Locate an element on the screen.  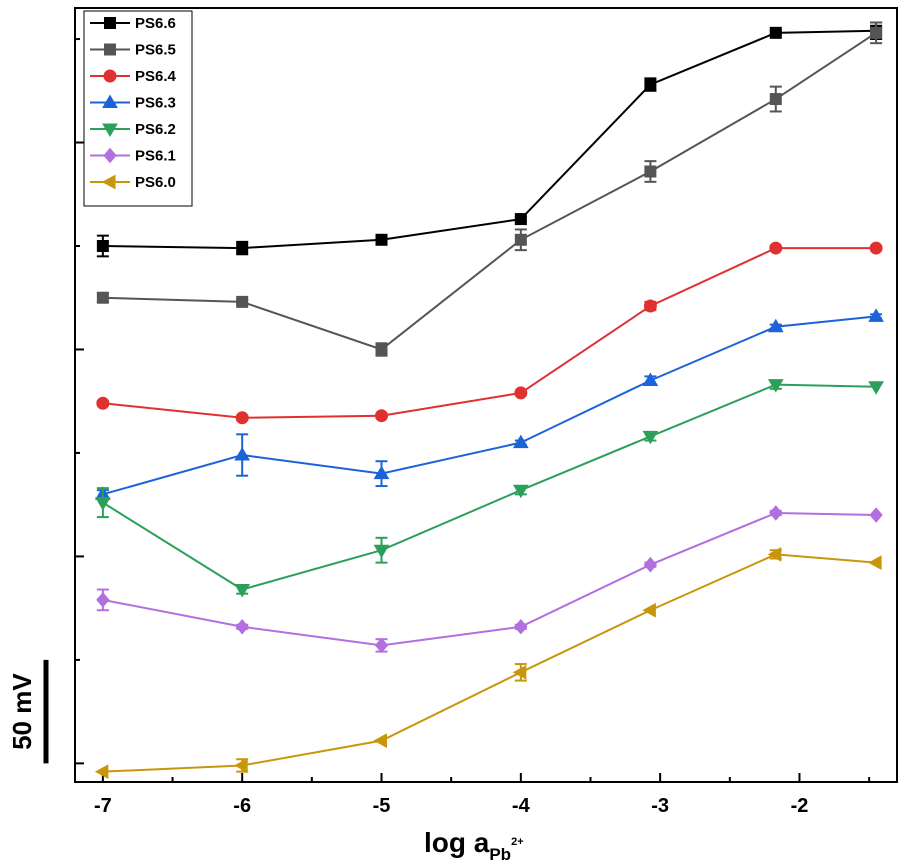
x-tick-label: -7 is located at coordinates (103, 806).